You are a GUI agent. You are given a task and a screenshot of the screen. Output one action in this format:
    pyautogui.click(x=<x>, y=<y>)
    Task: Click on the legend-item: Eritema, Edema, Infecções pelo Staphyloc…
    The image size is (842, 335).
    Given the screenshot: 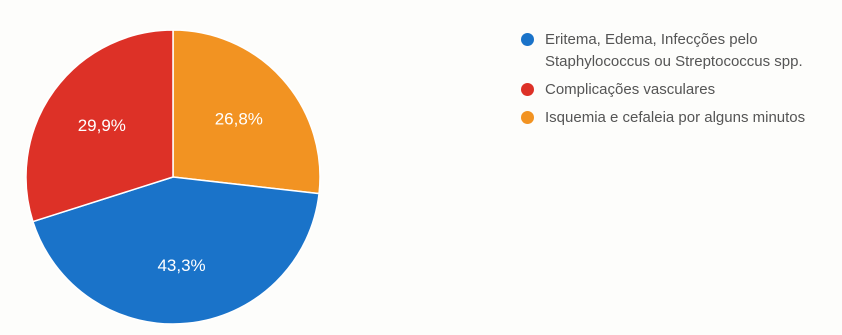 What is the action you would take?
    pyautogui.click(x=680, y=51)
    